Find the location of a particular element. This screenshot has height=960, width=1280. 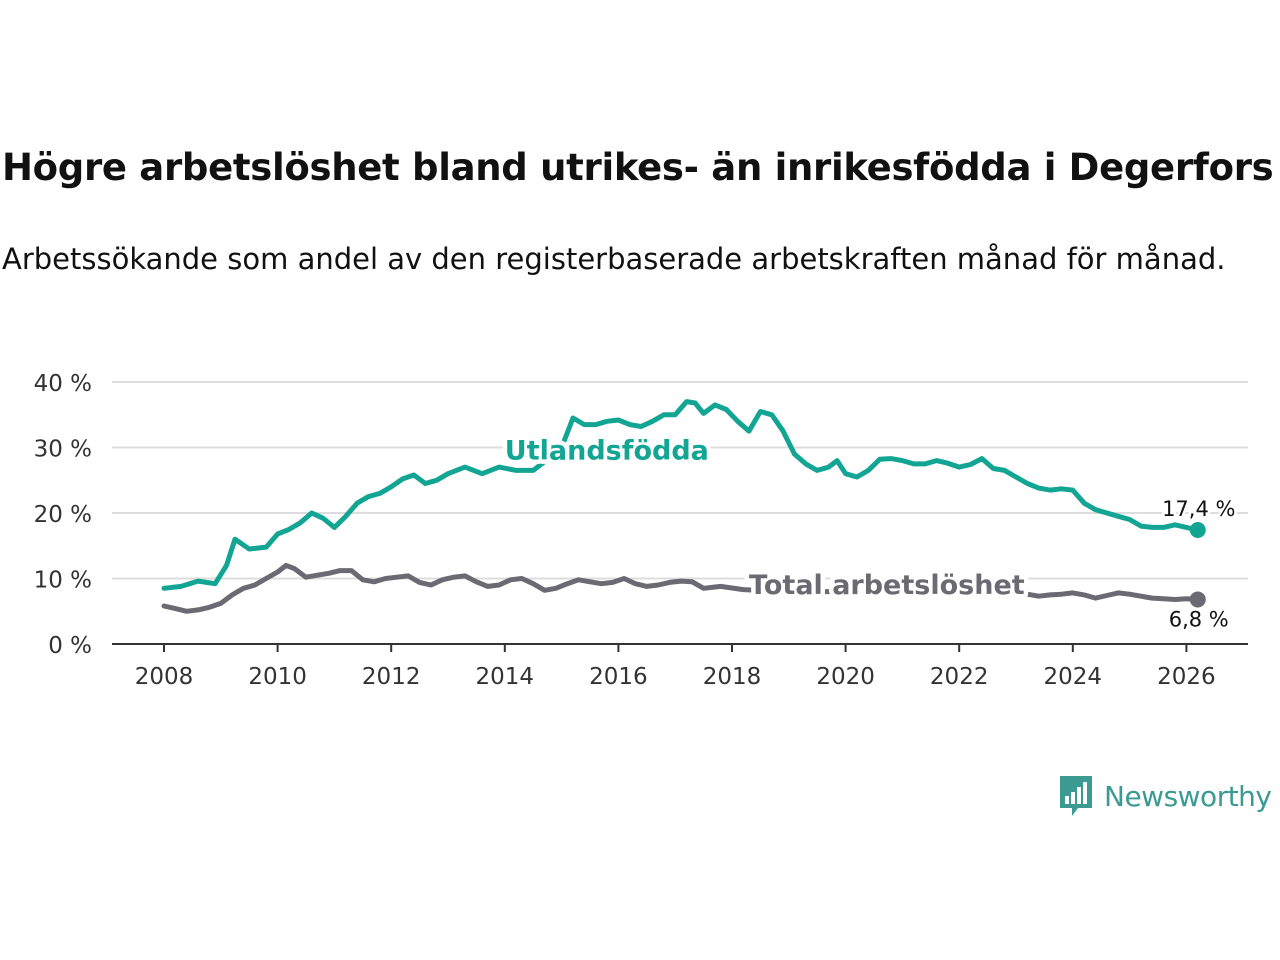

x-tick-label: 2024 is located at coordinates (1073, 677).